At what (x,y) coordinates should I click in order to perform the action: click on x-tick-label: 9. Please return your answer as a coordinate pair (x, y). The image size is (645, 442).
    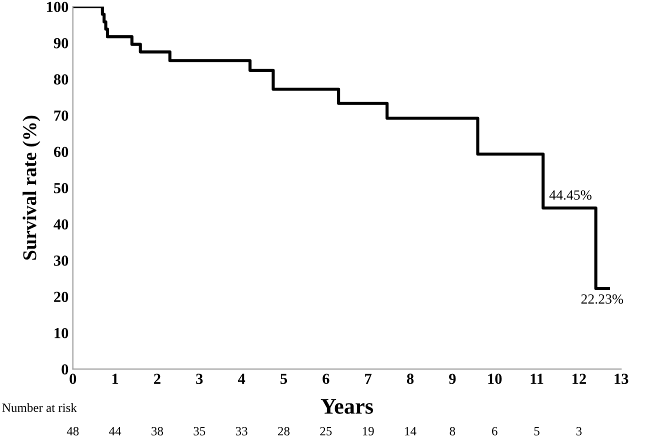
    Looking at the image, I should click on (452, 379).